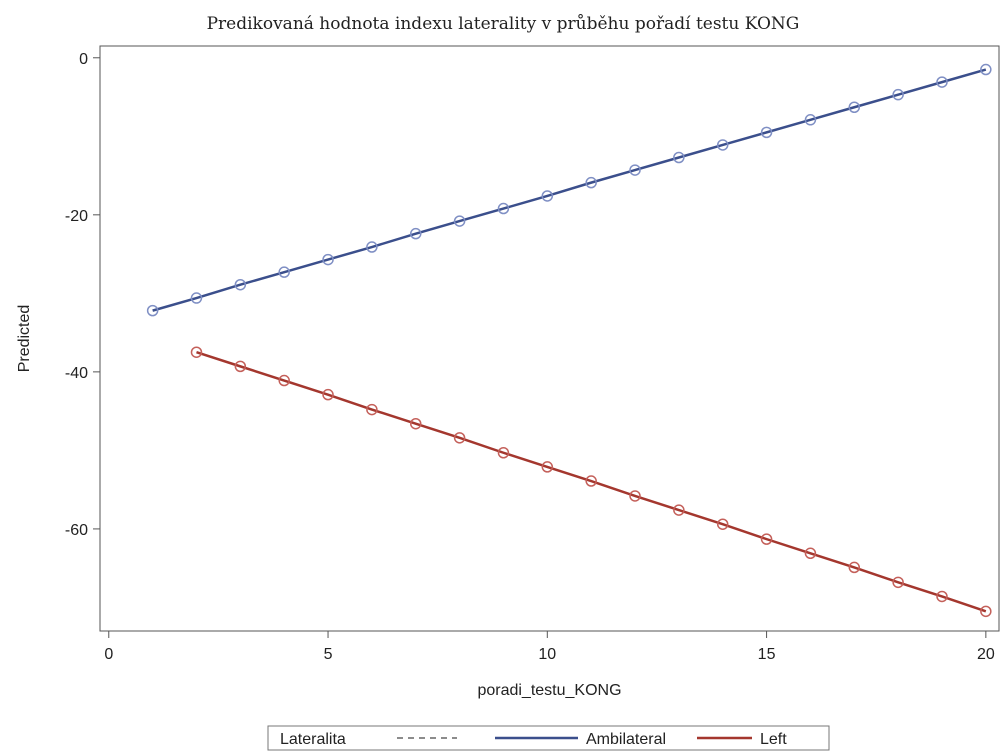 The image size is (1006, 756). I want to click on legend-label: Ambilateral, so click(626, 739).